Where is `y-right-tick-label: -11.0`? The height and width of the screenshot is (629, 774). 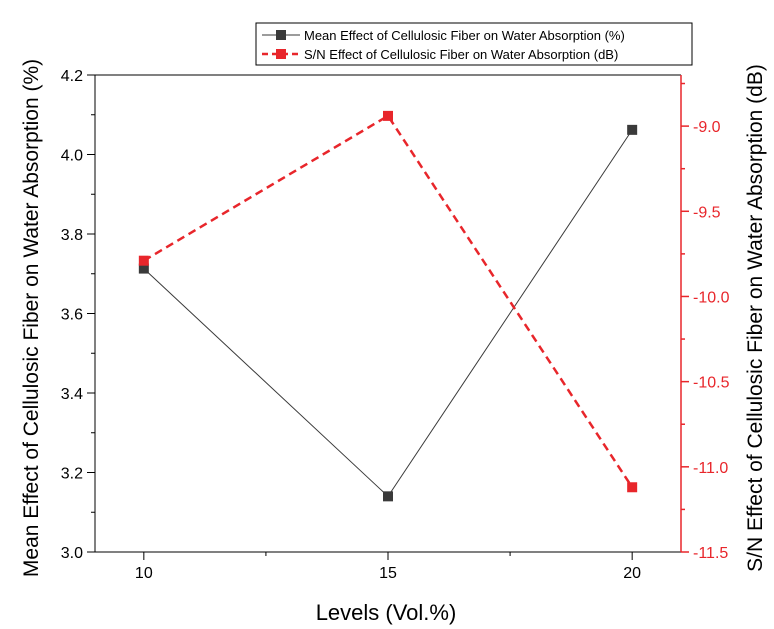
y-right-tick-label: -11.0 is located at coordinates (710, 468).